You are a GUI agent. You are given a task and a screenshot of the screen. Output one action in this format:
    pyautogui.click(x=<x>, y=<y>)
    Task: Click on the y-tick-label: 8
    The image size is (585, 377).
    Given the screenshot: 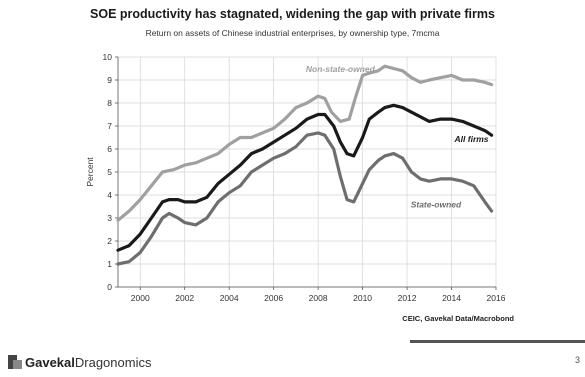 What is the action you would take?
    pyautogui.click(x=109, y=103)
    